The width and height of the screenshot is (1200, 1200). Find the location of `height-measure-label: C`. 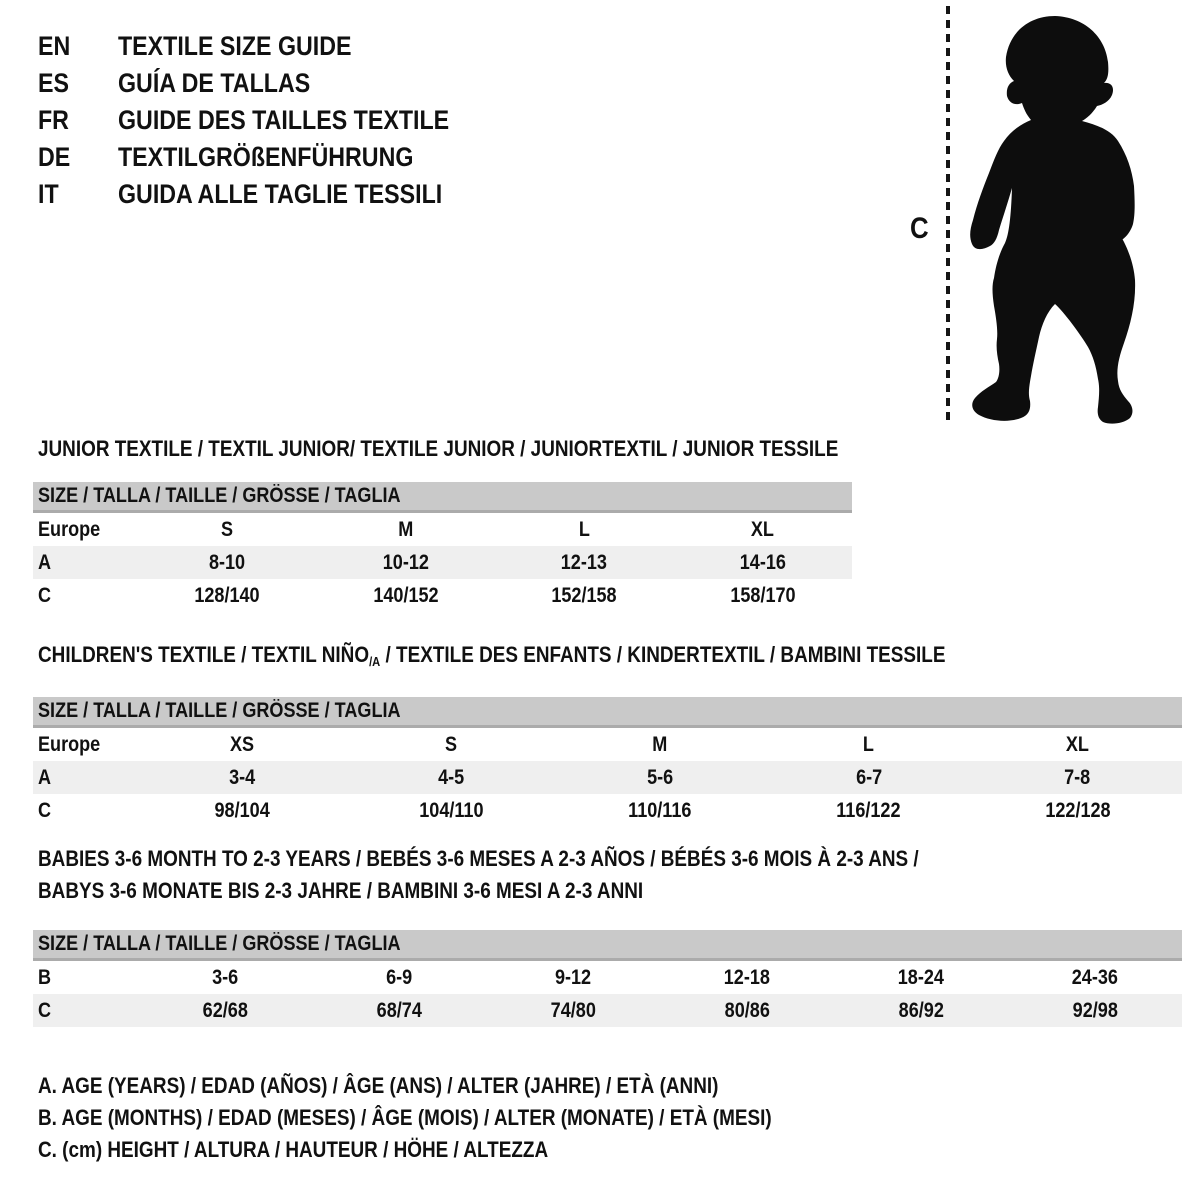

height-measure-label: C is located at coordinates (919, 228).